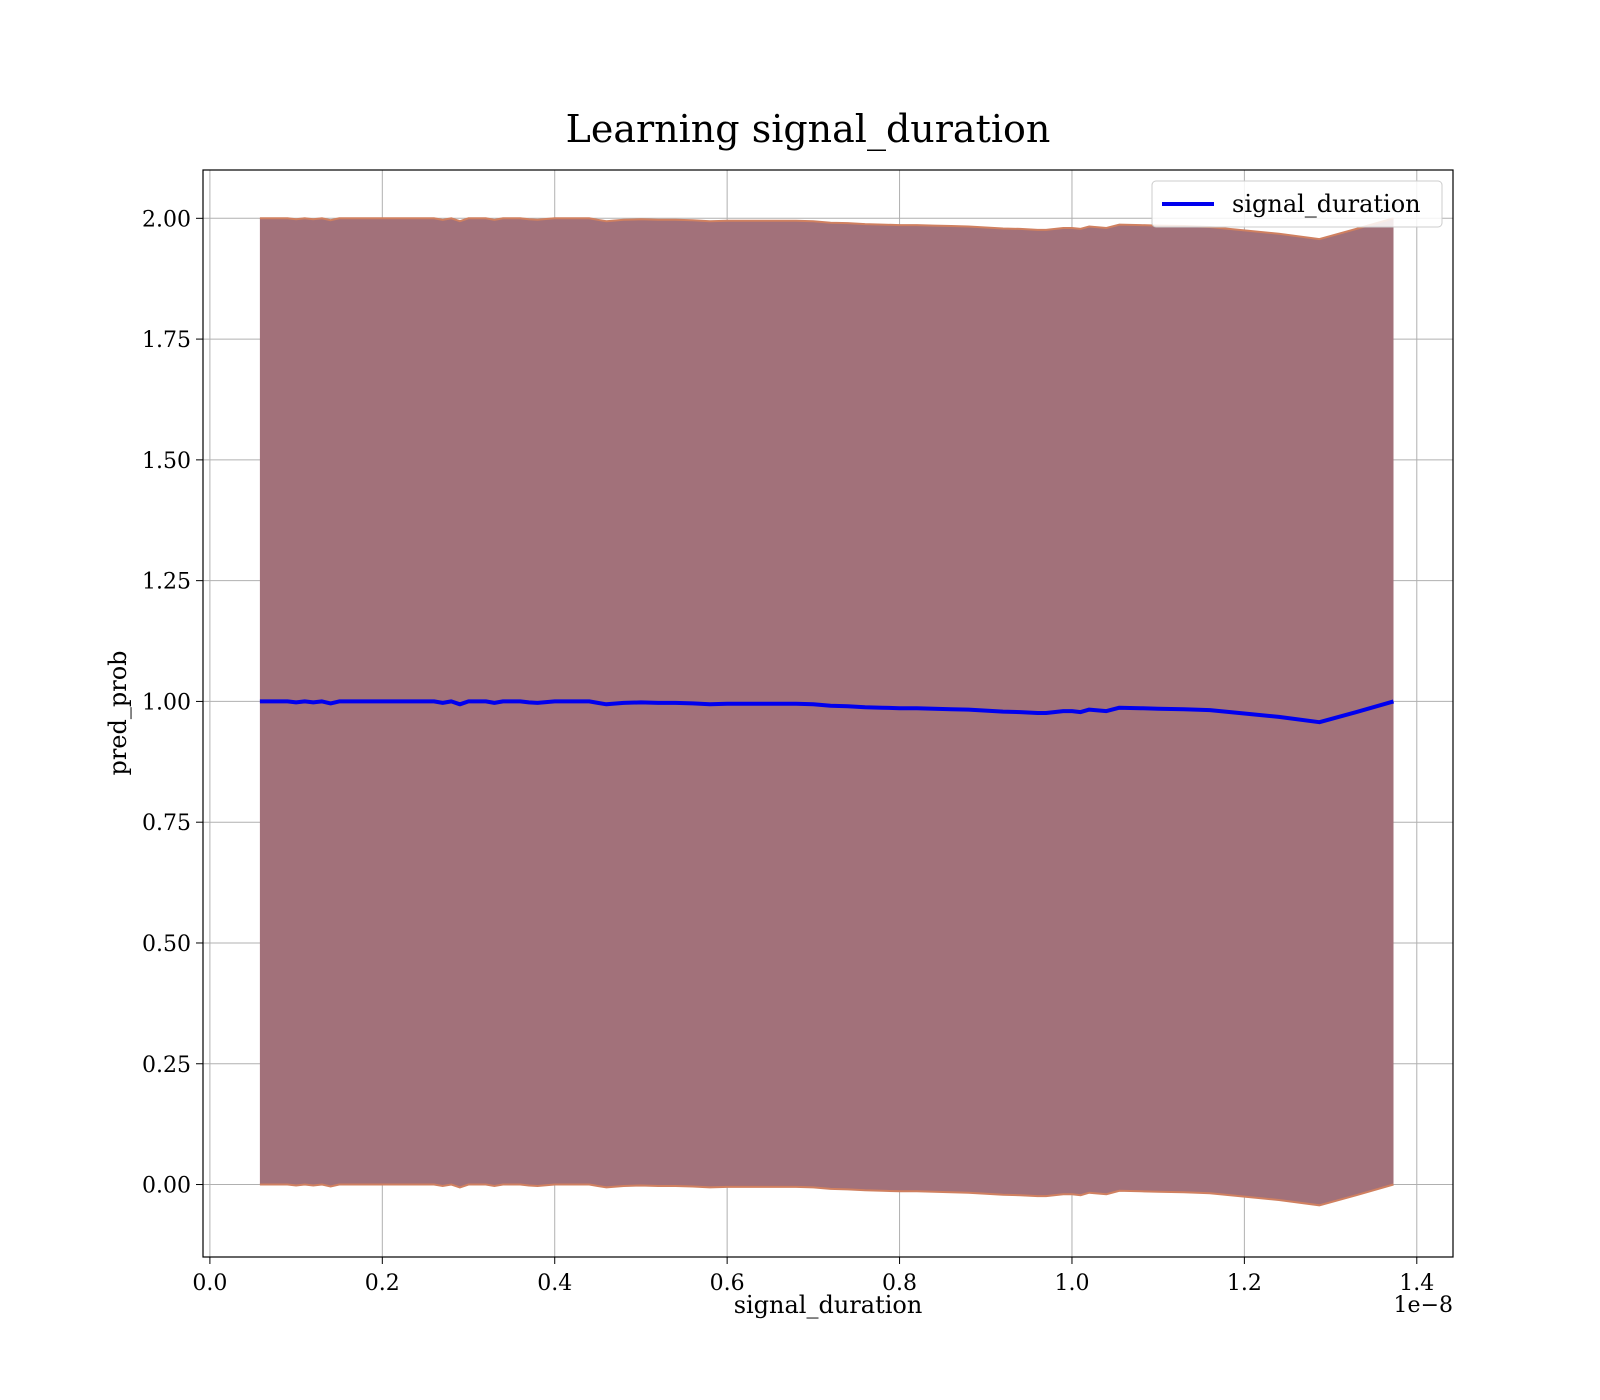 The width and height of the screenshot is (1600, 1400). Describe the element at coordinates (813, 1276) in the screenshot. I see `x-axis-ticks: 0.0 0.2 0.4 0.6 0.8 1.0 1.2 1.4` at that location.